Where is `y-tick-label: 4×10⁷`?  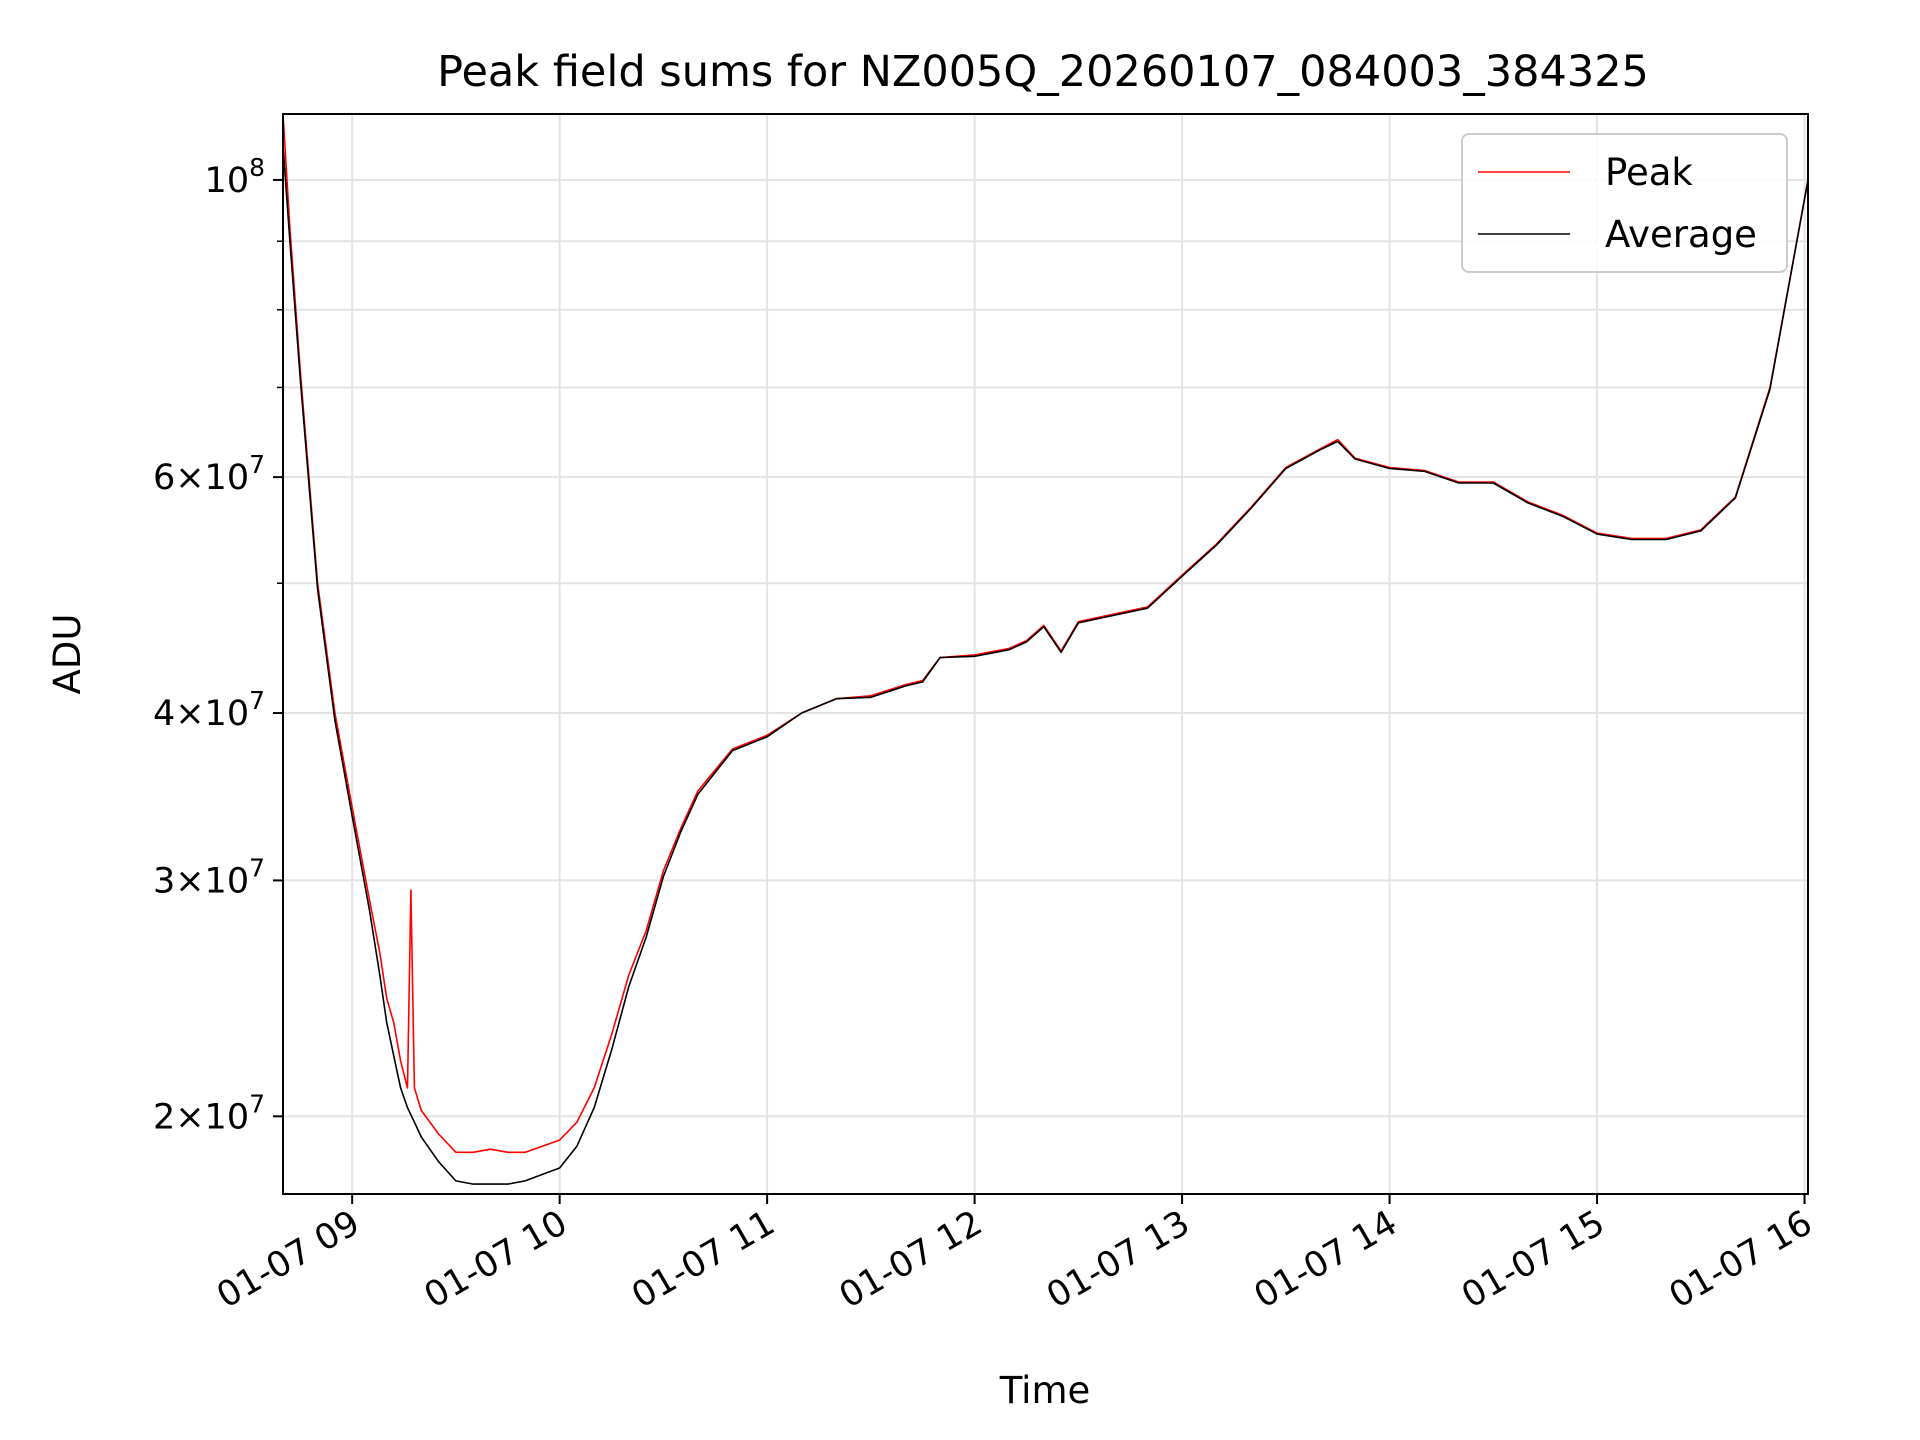
y-tick-label: 4×10⁷ is located at coordinates (209, 710).